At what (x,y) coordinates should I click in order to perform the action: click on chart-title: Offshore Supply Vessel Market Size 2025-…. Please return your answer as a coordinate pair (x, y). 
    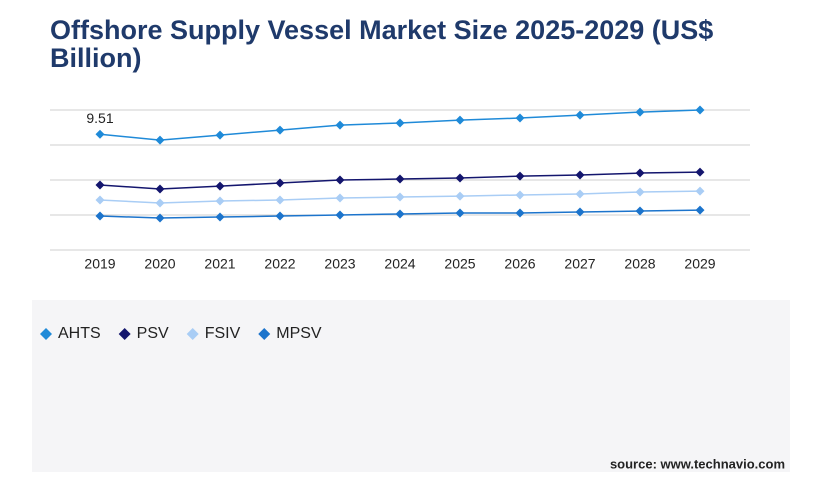
    Looking at the image, I should click on (381, 44).